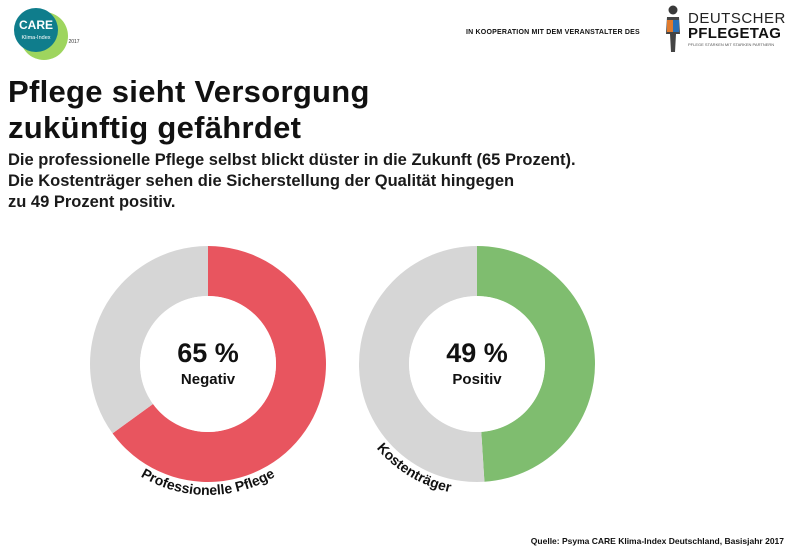  I want to click on logo-tagline: PFLEGE STÄRKEN MIT STARKEN PARTNERN, so click(731, 44).